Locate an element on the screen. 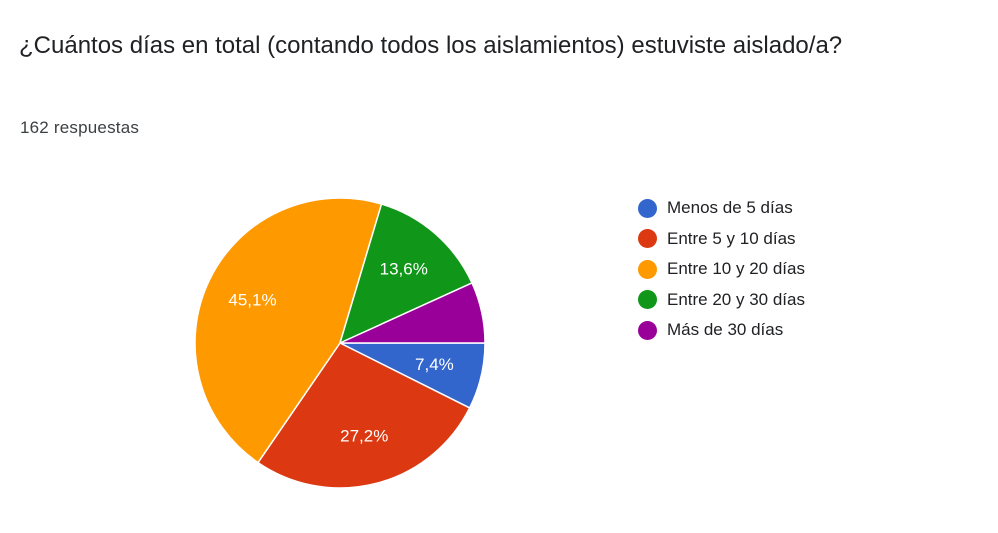 The height and width of the screenshot is (533, 998). legend-label: Más de 30 días is located at coordinates (725, 330).